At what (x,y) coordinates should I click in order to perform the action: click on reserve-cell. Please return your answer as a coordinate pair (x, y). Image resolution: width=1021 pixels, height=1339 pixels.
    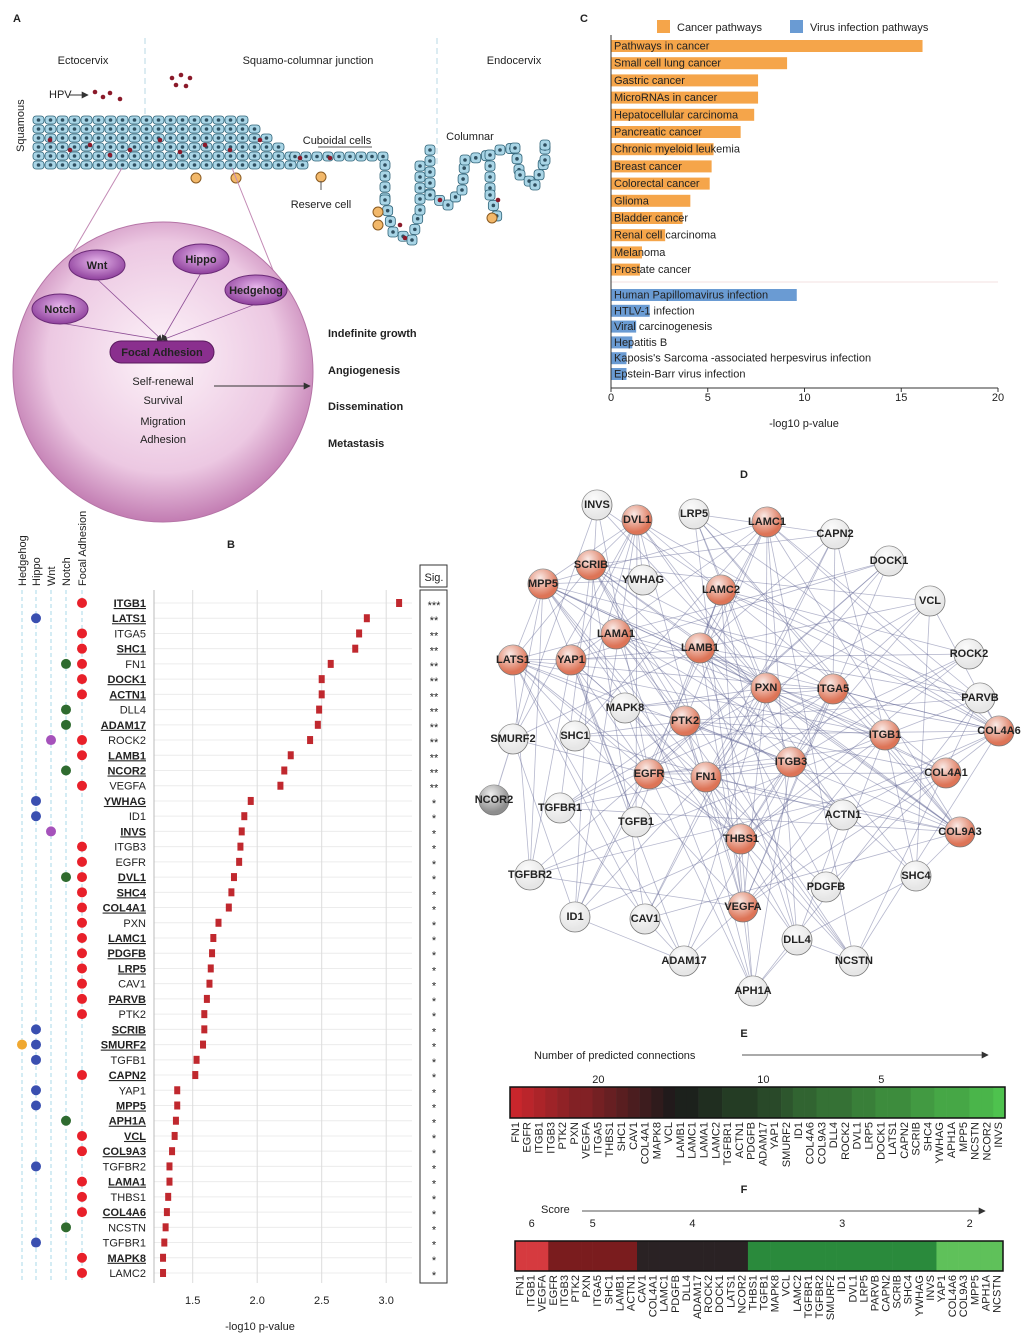
    Looking at the image, I should click on (196, 178).